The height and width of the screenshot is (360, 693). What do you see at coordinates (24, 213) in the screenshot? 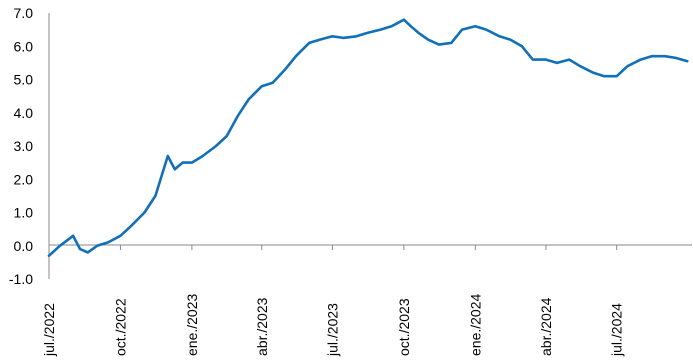
I see `y-tick-label: 1.0` at bounding box center [24, 213].